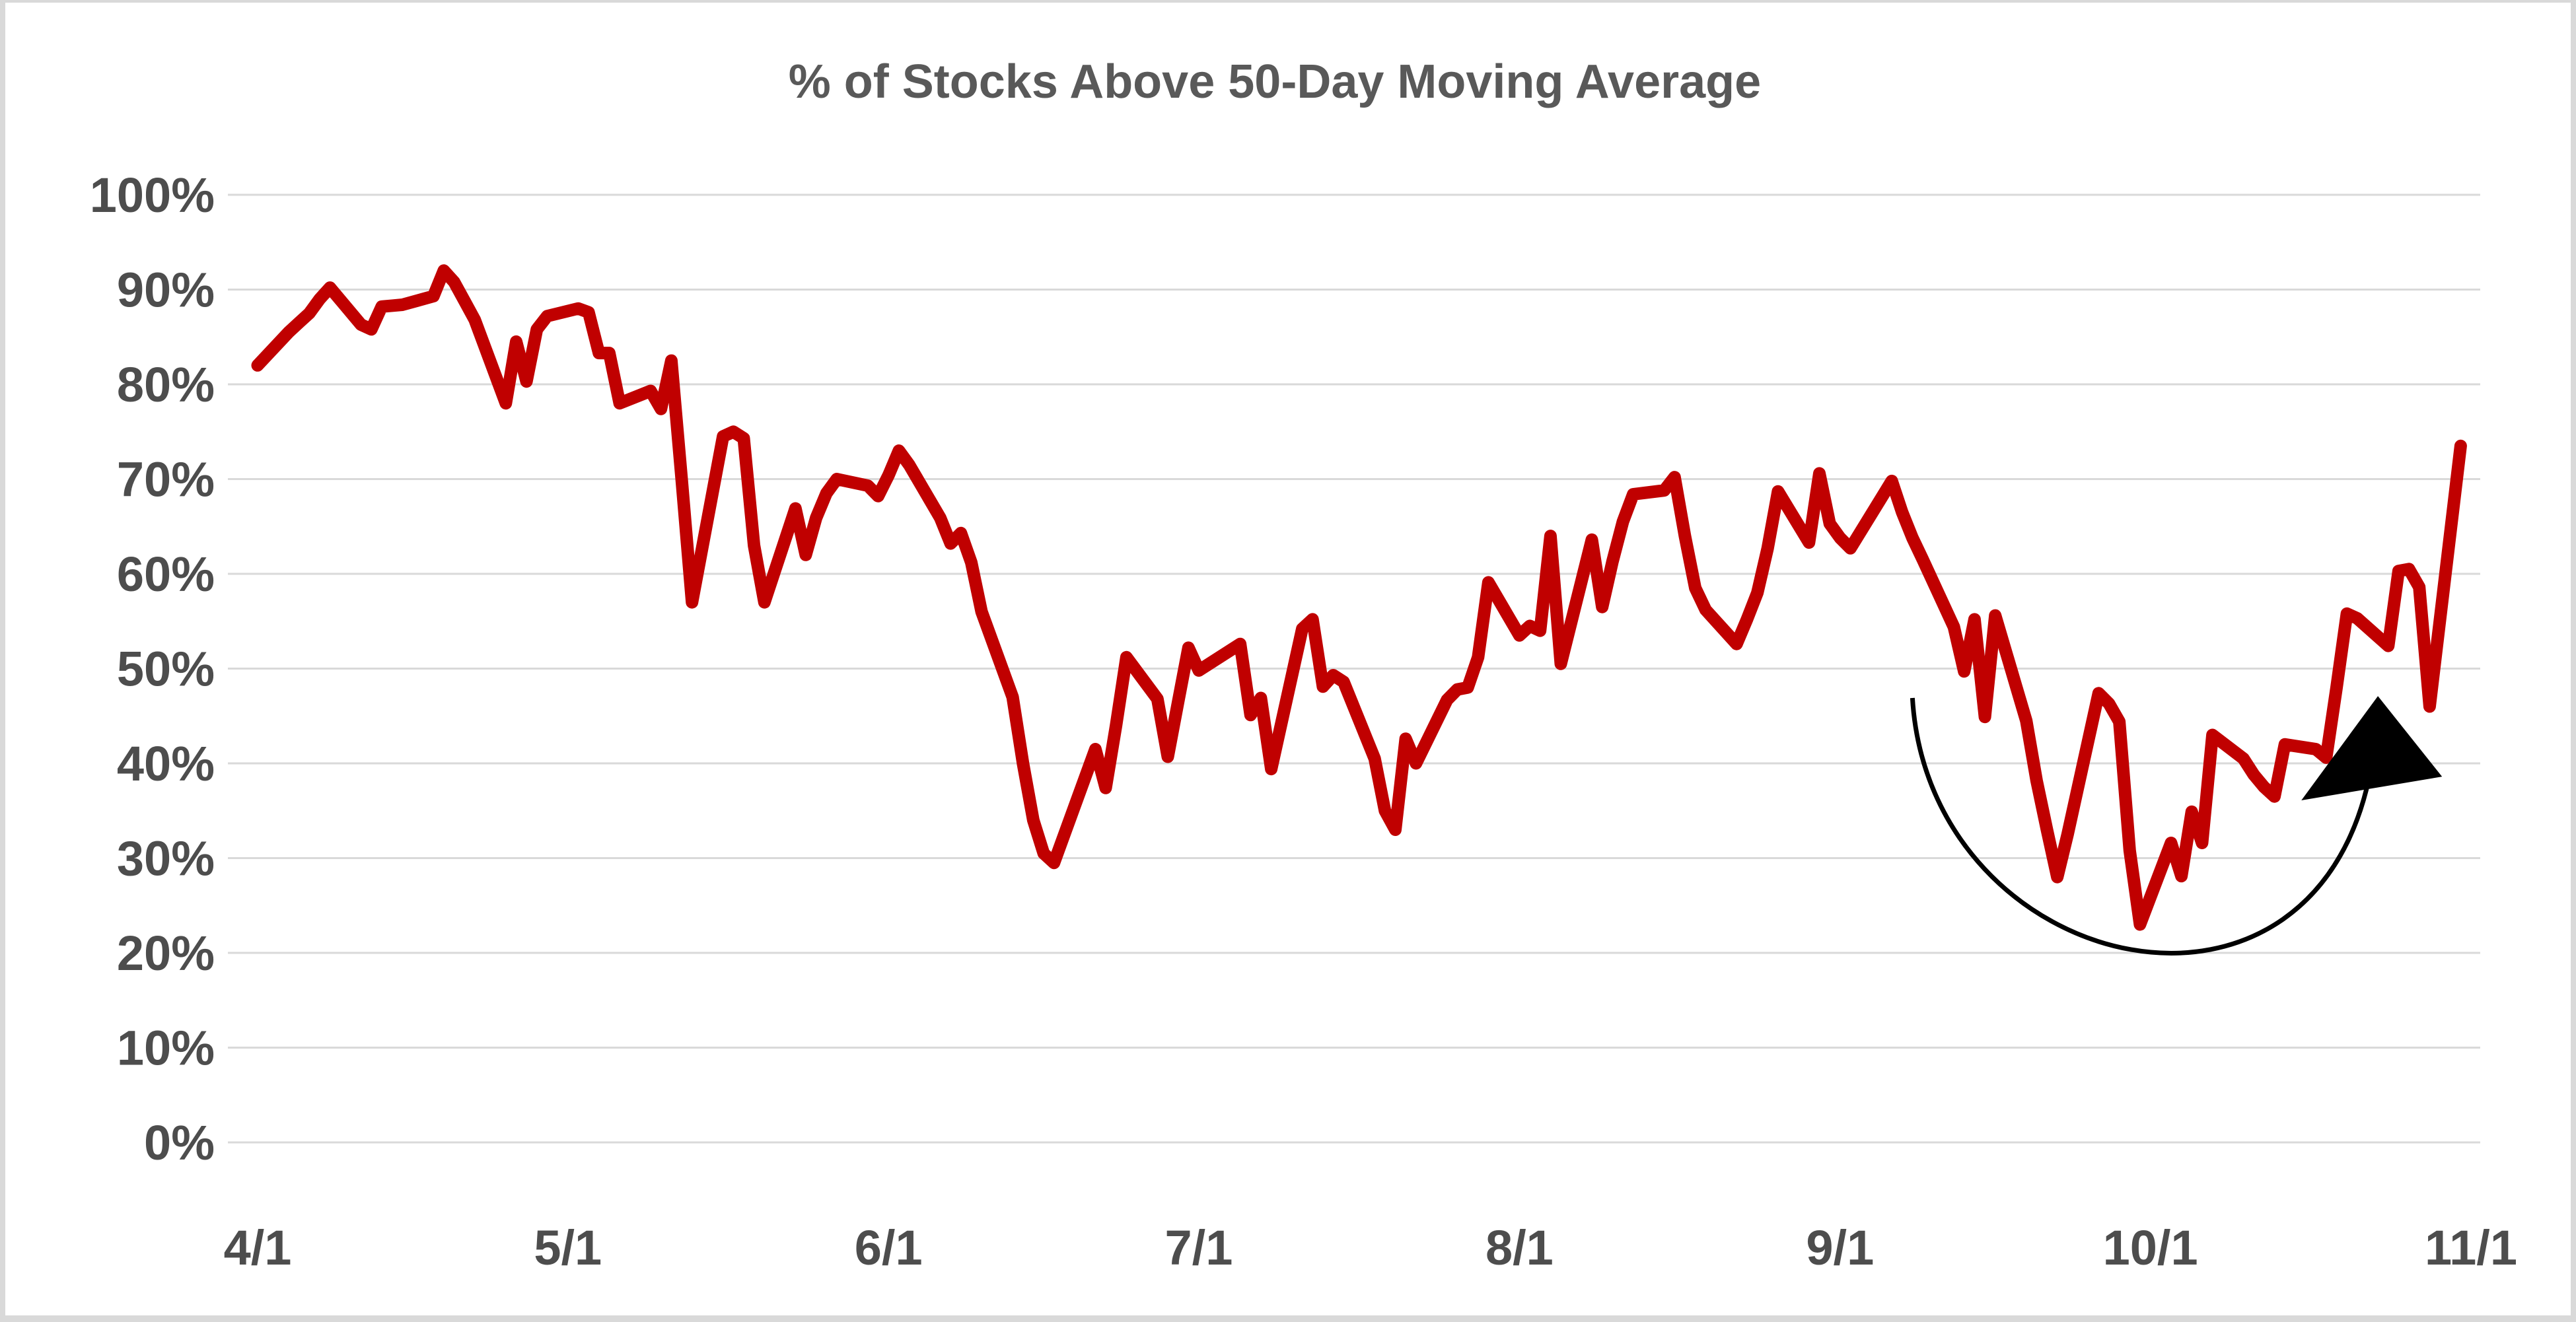  What do you see at coordinates (2372, 748) in the screenshot?
I see `annotation-arrowhead-icon` at bounding box center [2372, 748].